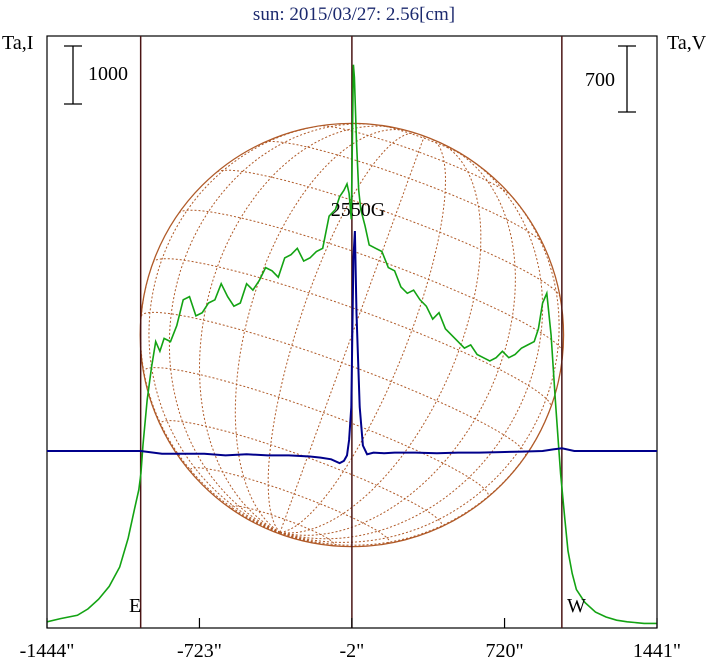 The image size is (708, 662). I want to click on peak-field-label: 2550G, so click(358, 210).